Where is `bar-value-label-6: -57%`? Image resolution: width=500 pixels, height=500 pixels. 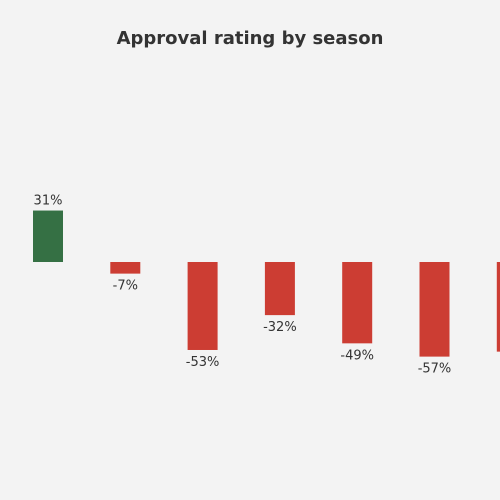 bar-value-label-6: -57% is located at coordinates (435, 369).